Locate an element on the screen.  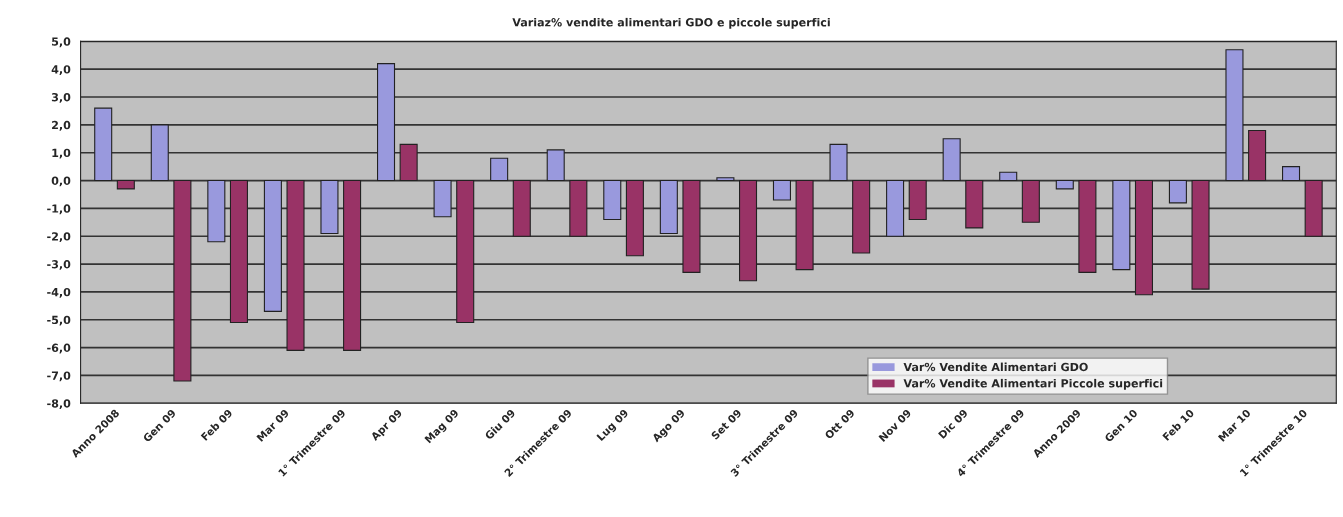
y-tick-label: -1,0 is located at coordinates (59, 209).